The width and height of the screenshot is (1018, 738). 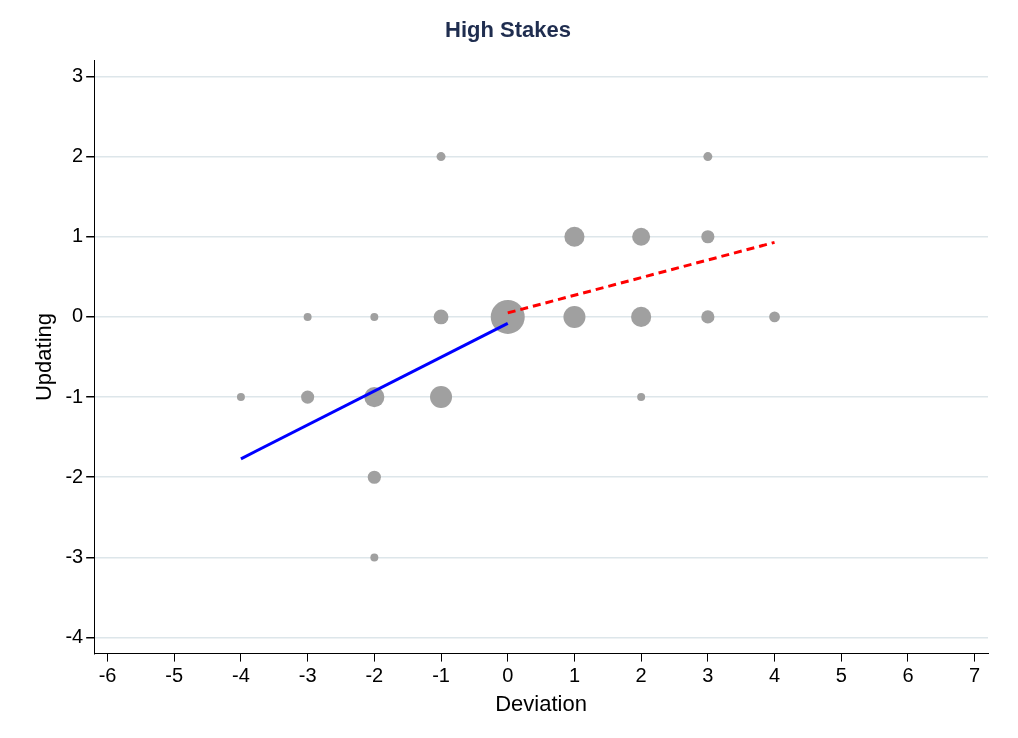 I want to click on y-tick-label: 0, so click(x=78, y=315).